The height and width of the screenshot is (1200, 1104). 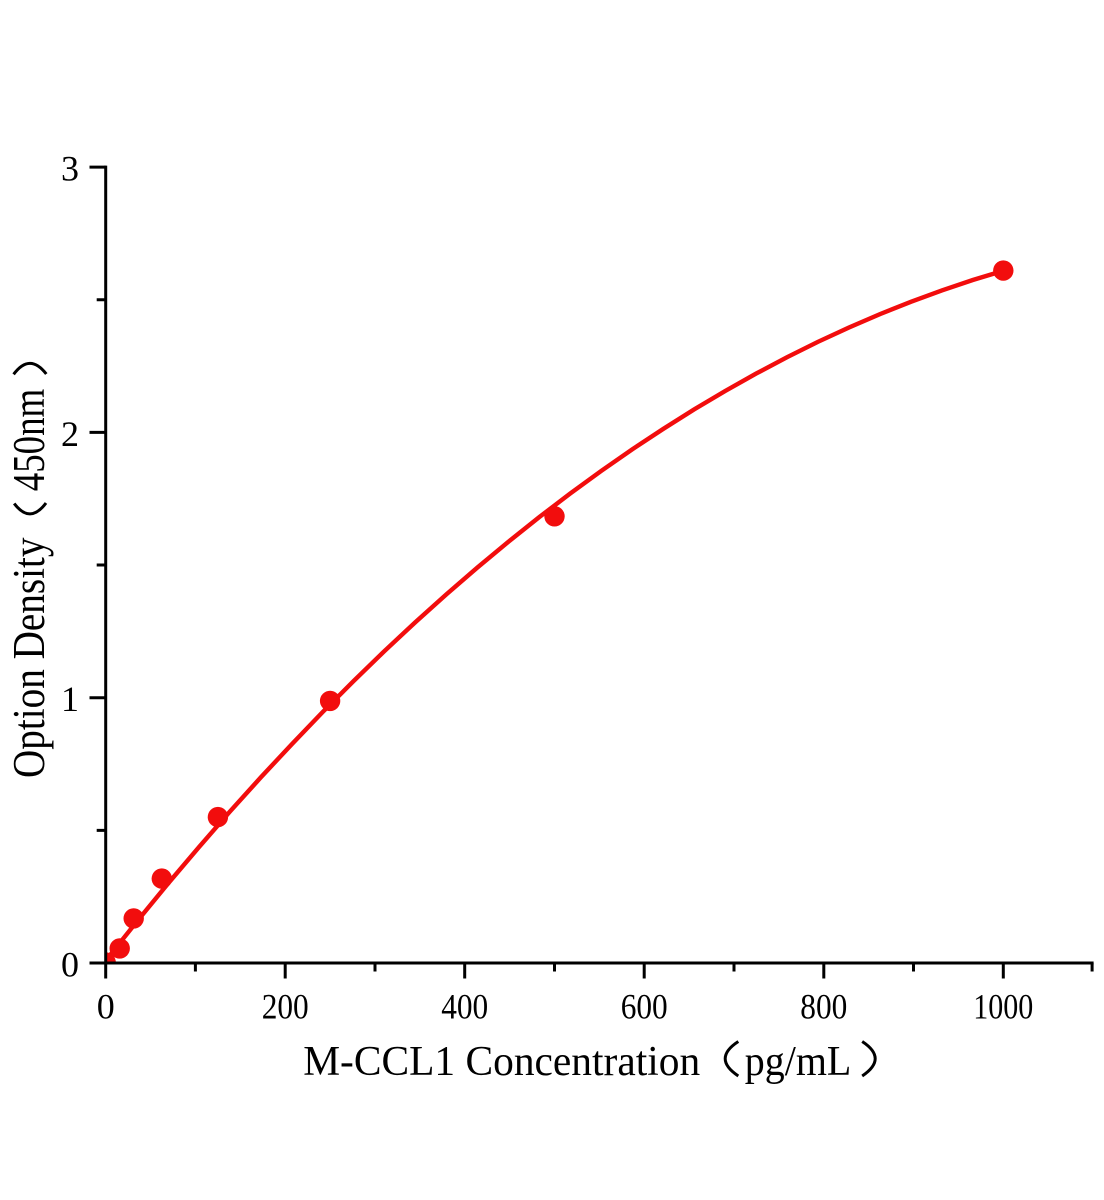 What do you see at coordinates (501, 1061) in the screenshot?
I see `svg-text: M-CCL1 Concentration` at bounding box center [501, 1061].